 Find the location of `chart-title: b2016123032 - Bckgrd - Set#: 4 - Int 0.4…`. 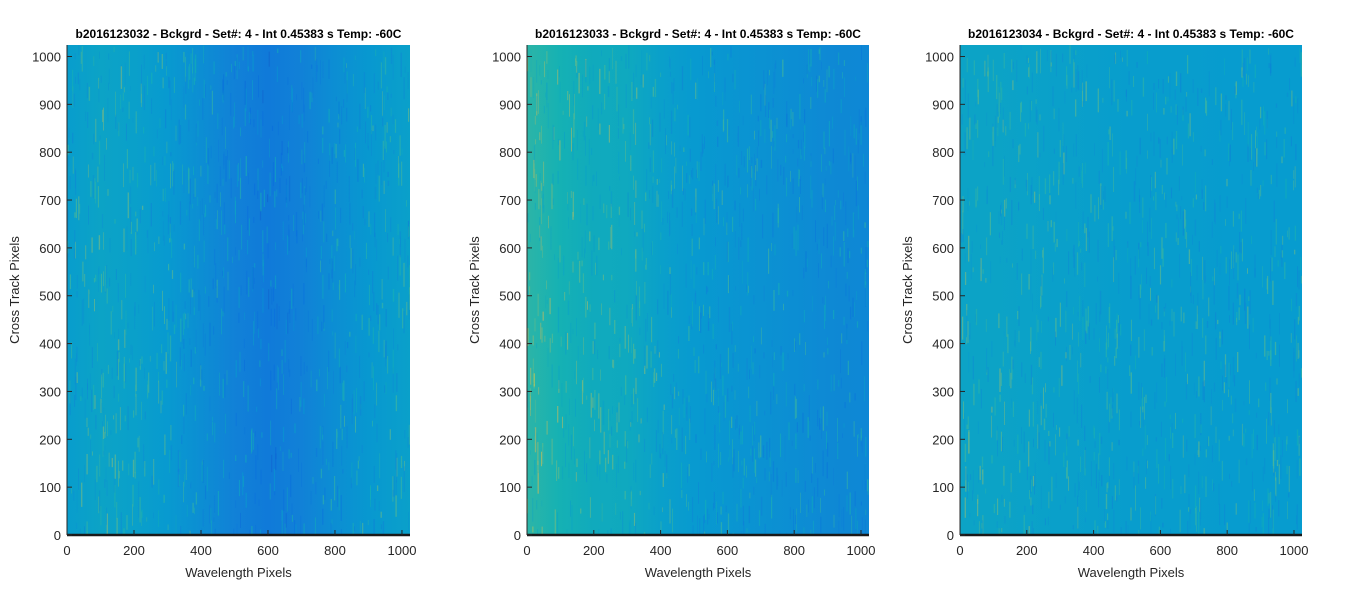

chart-title: b2016123032 - Bckgrd - Set#: 4 - Int 0.4… is located at coordinates (239, 34).